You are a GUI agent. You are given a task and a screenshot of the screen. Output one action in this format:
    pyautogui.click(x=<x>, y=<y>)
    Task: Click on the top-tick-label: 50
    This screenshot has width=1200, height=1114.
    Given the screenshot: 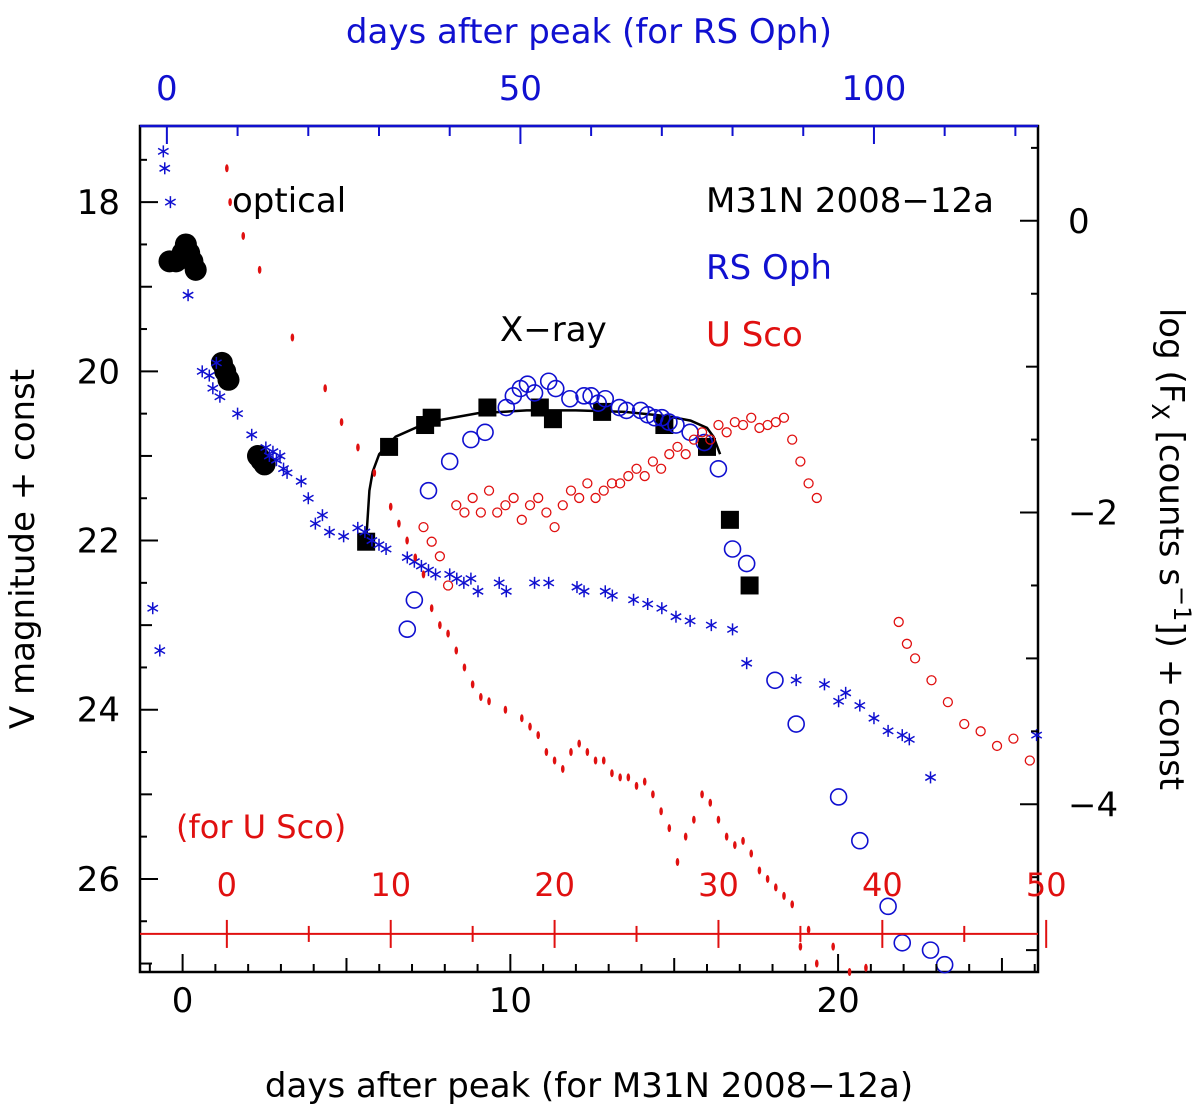 What is the action you would take?
    pyautogui.click(x=520, y=89)
    